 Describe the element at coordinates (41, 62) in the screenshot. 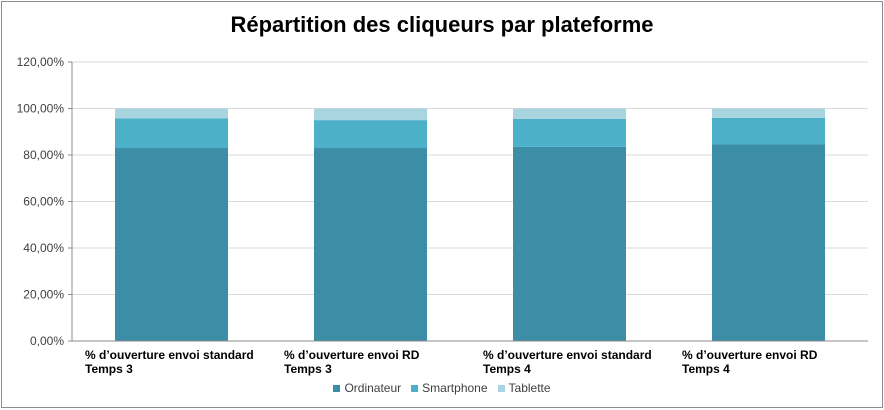

I see `y-tick-label: 120,00%` at that location.